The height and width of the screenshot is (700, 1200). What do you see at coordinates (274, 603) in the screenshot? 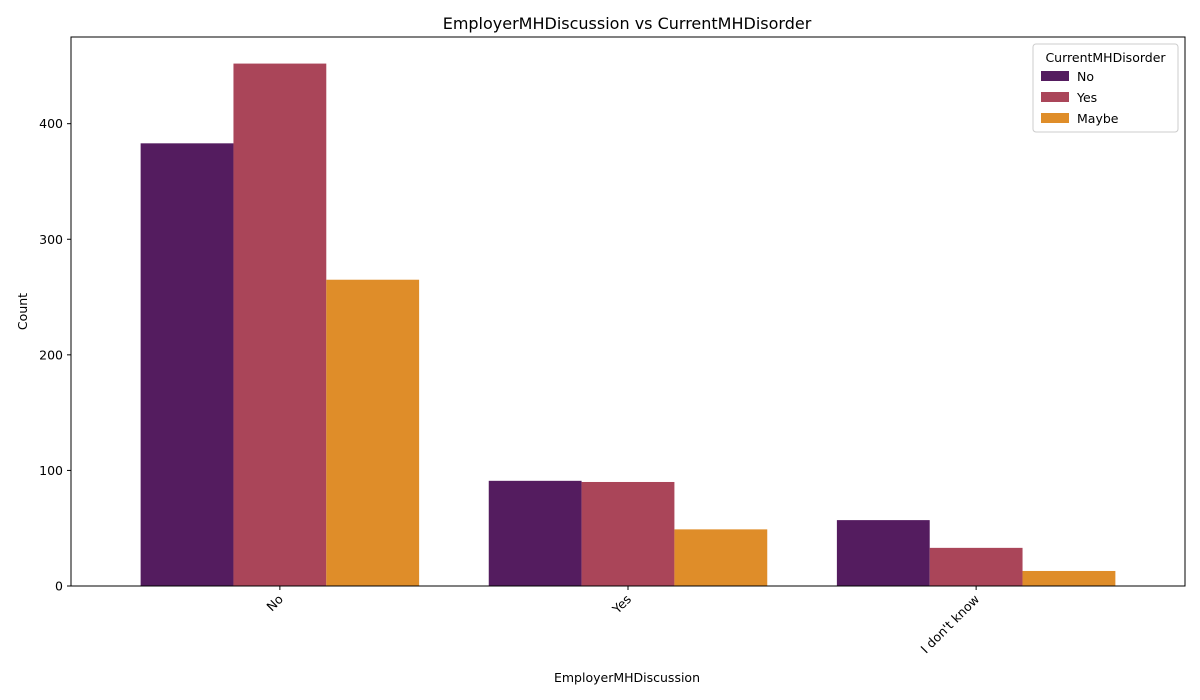
I see `x-tick-label: No` at bounding box center [274, 603].